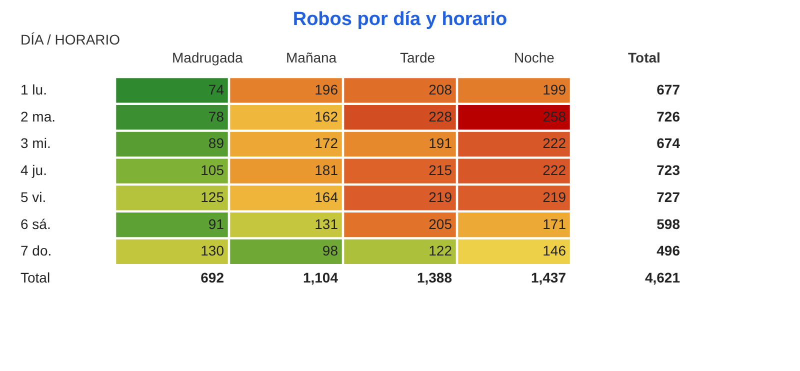 The width and height of the screenshot is (800, 371). Describe the element at coordinates (326, 170) in the screenshot. I see `data-label: 181` at that location.